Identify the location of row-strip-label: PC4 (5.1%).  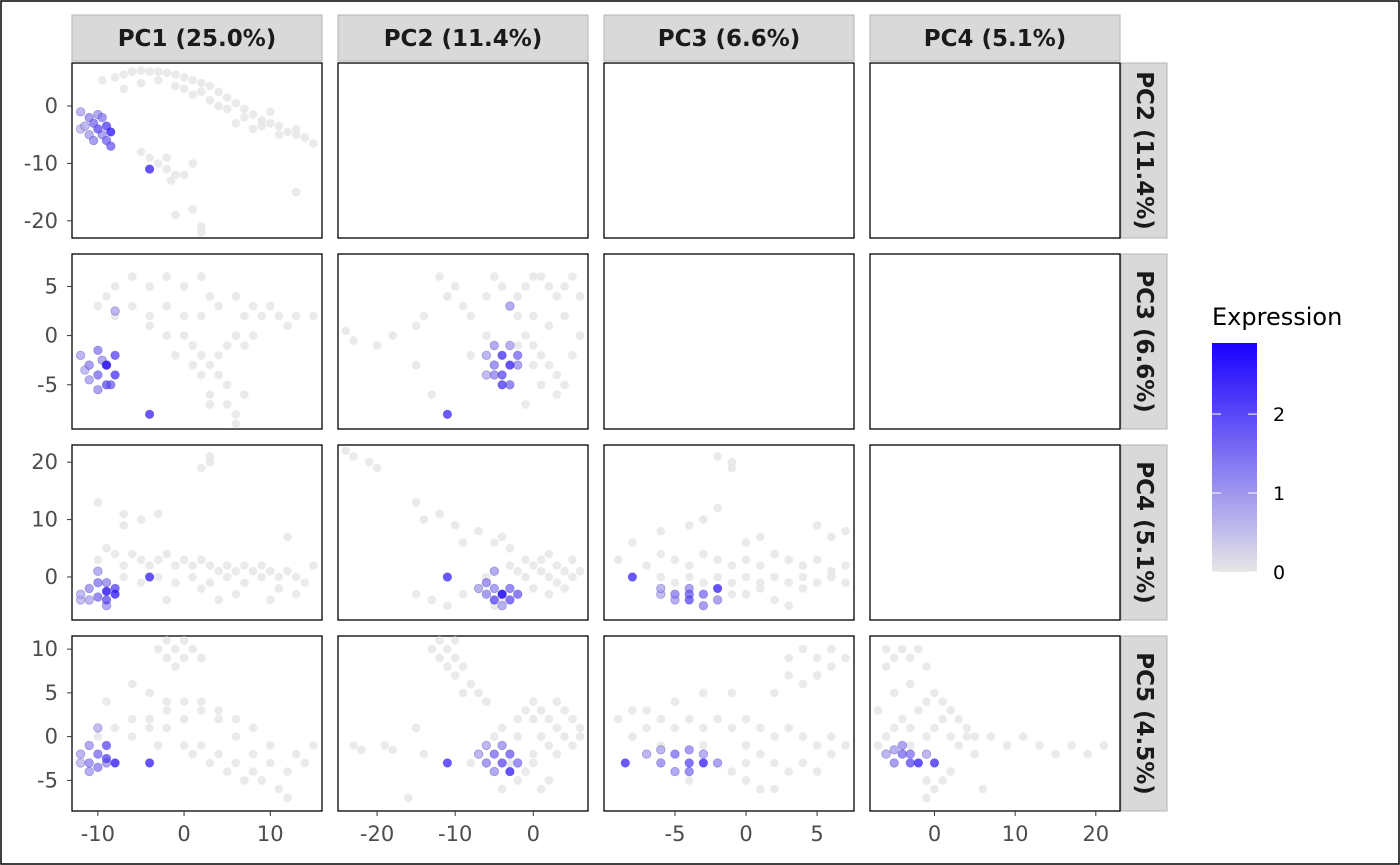
(1144, 532).